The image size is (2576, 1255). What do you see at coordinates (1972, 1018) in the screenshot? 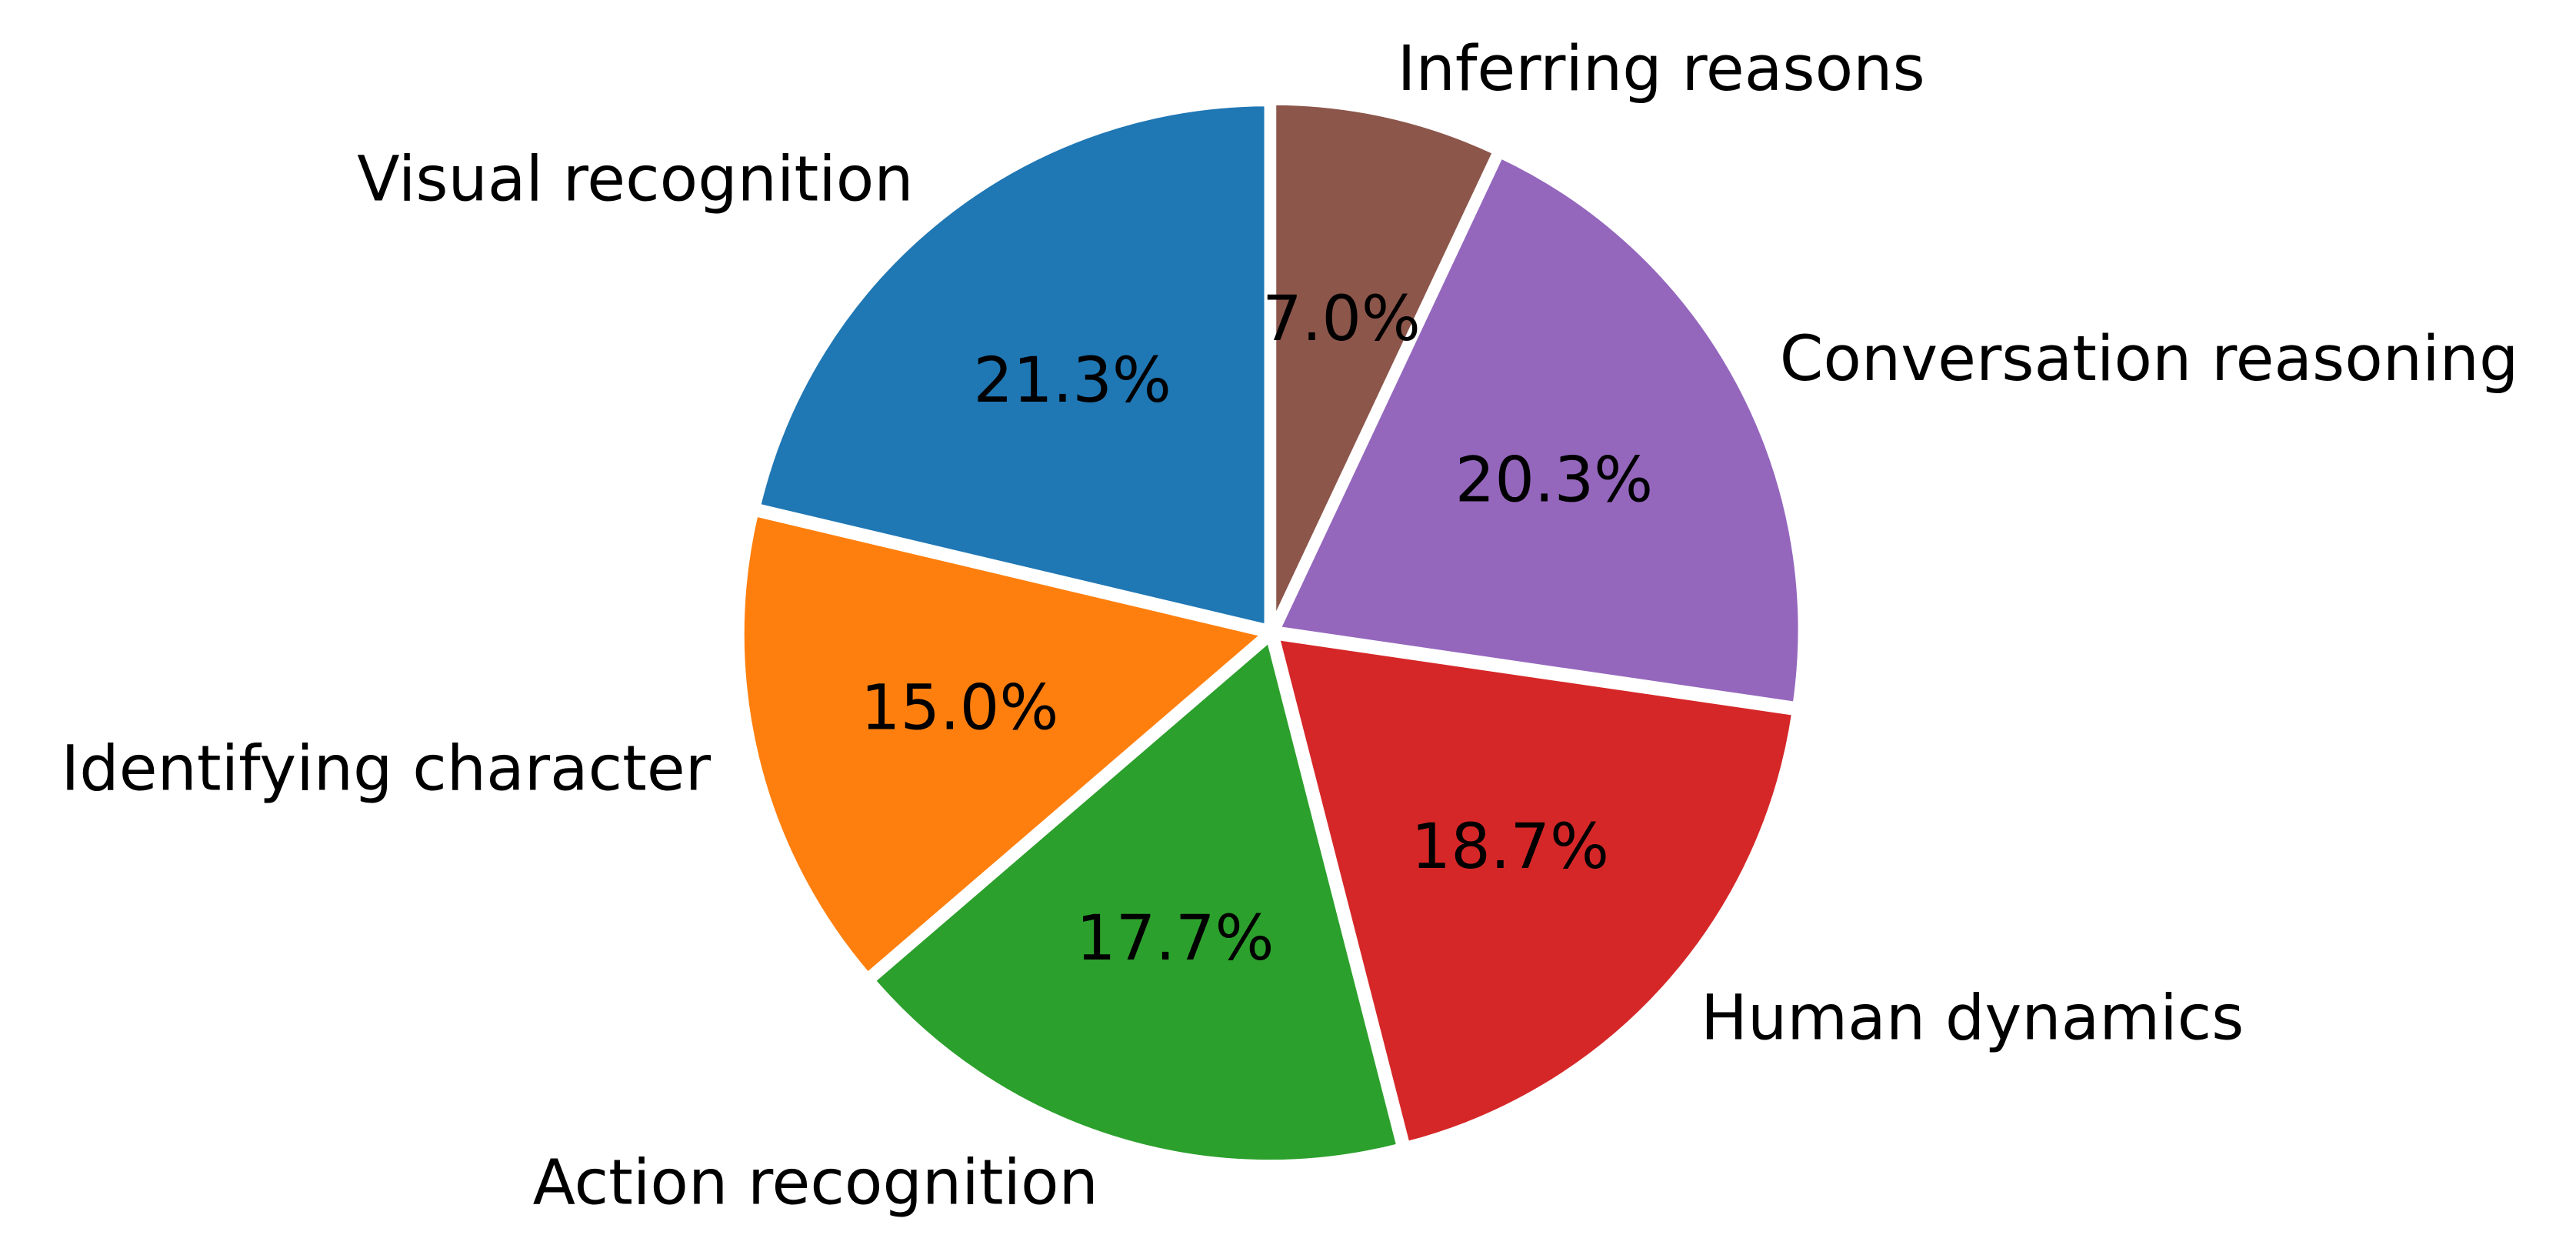
I see `pie-category-label-human-dynamics: Human dynamics` at bounding box center [1972, 1018].